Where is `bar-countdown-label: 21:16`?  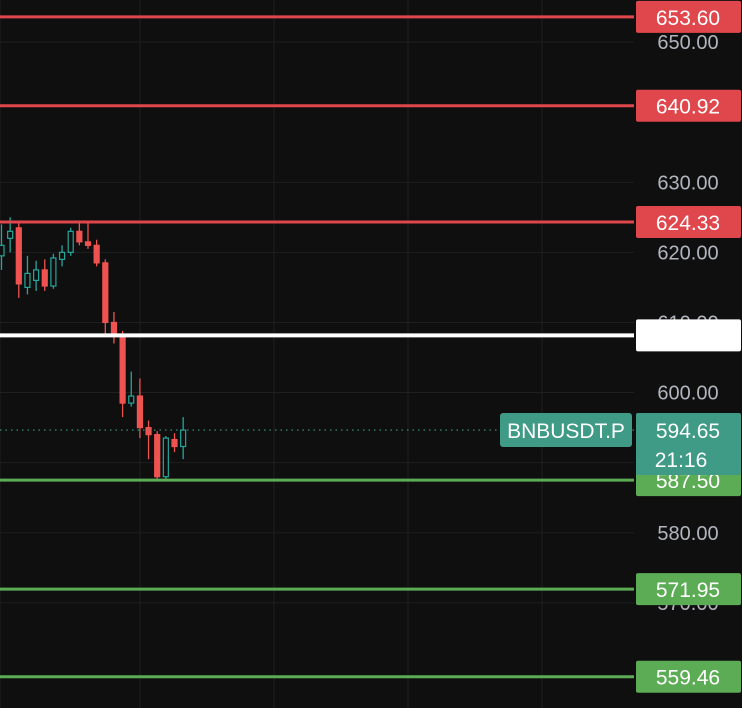
bar-countdown-label: 21:16 is located at coordinates (681, 460).